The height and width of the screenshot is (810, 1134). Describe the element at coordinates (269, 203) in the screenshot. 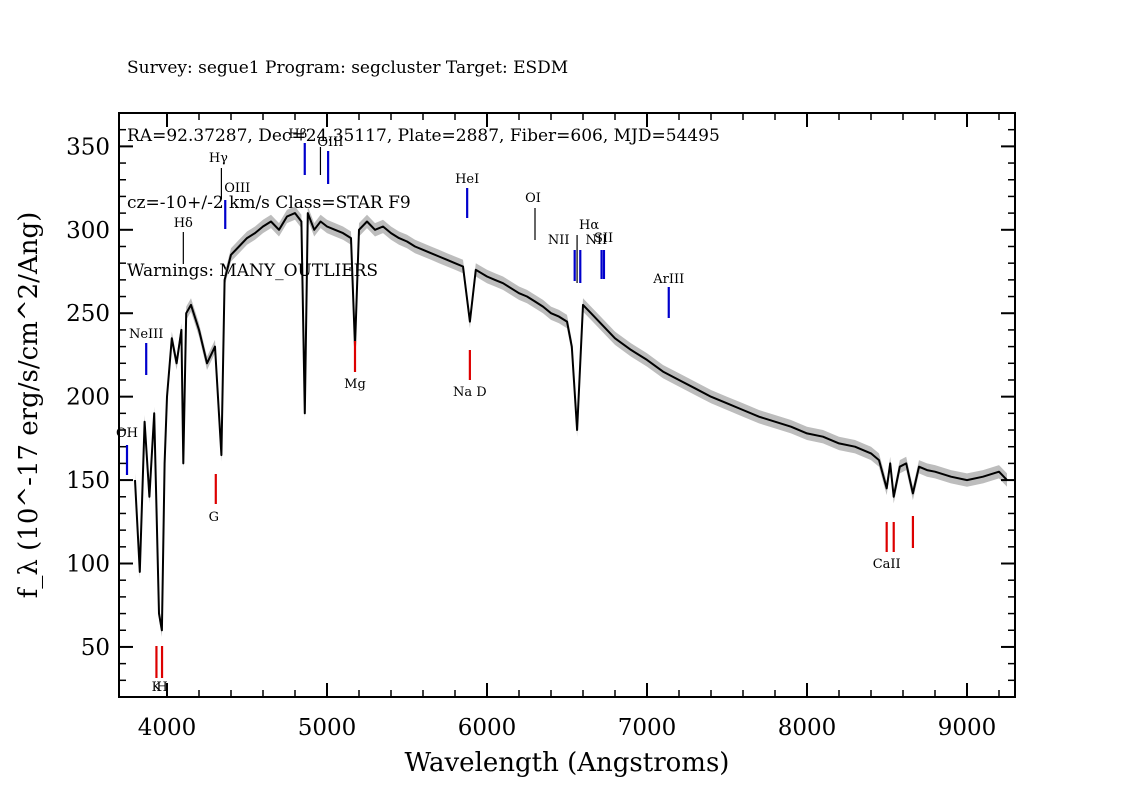

I see `header-line-redshift-class: cz=-10+/-2 km/s Class=STAR F9` at that location.